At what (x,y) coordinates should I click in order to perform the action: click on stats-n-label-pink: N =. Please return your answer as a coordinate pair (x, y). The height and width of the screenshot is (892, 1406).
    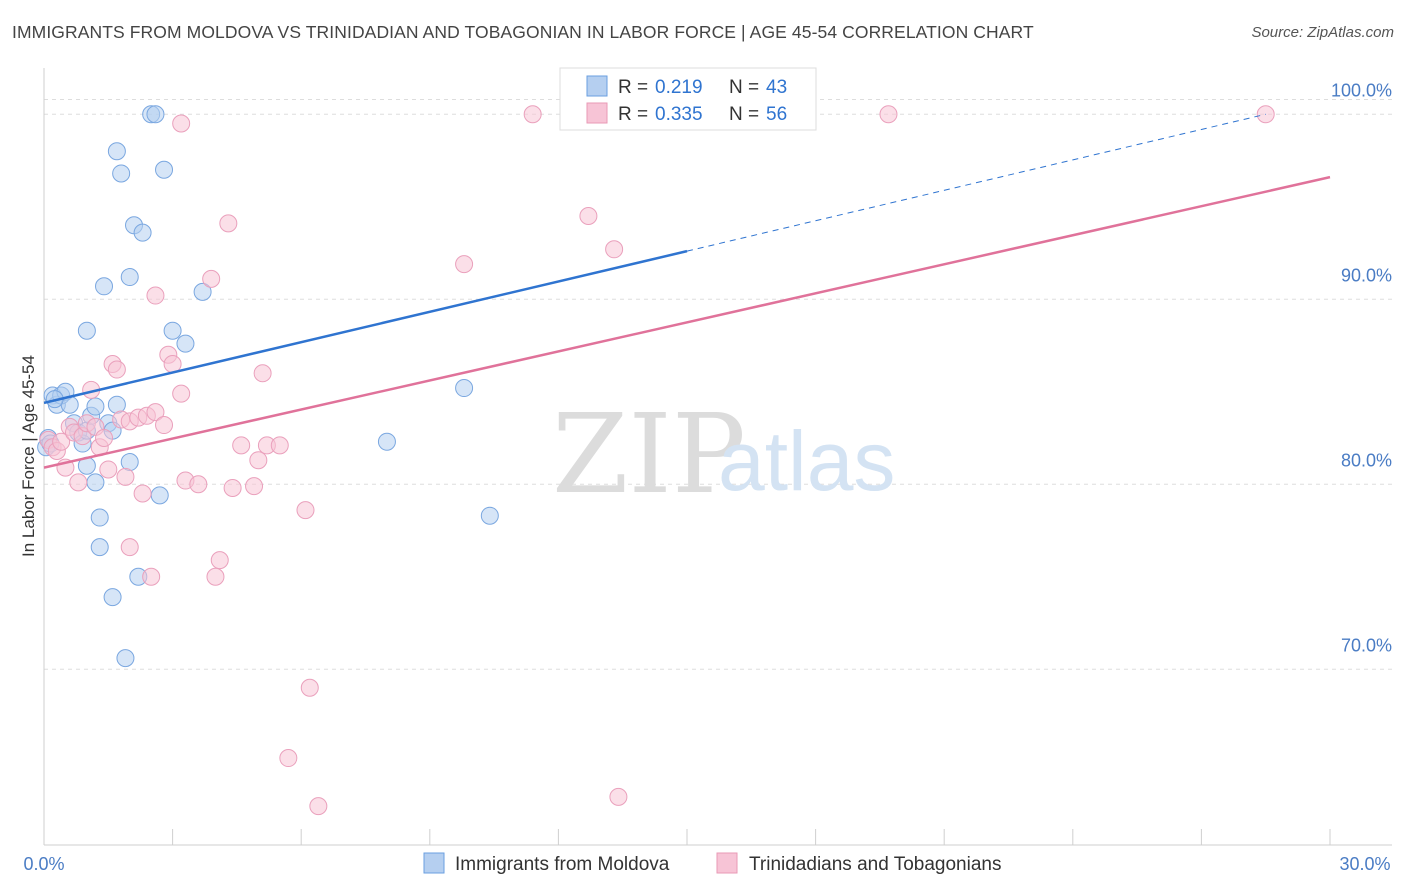
    Looking at the image, I should click on (744, 114).